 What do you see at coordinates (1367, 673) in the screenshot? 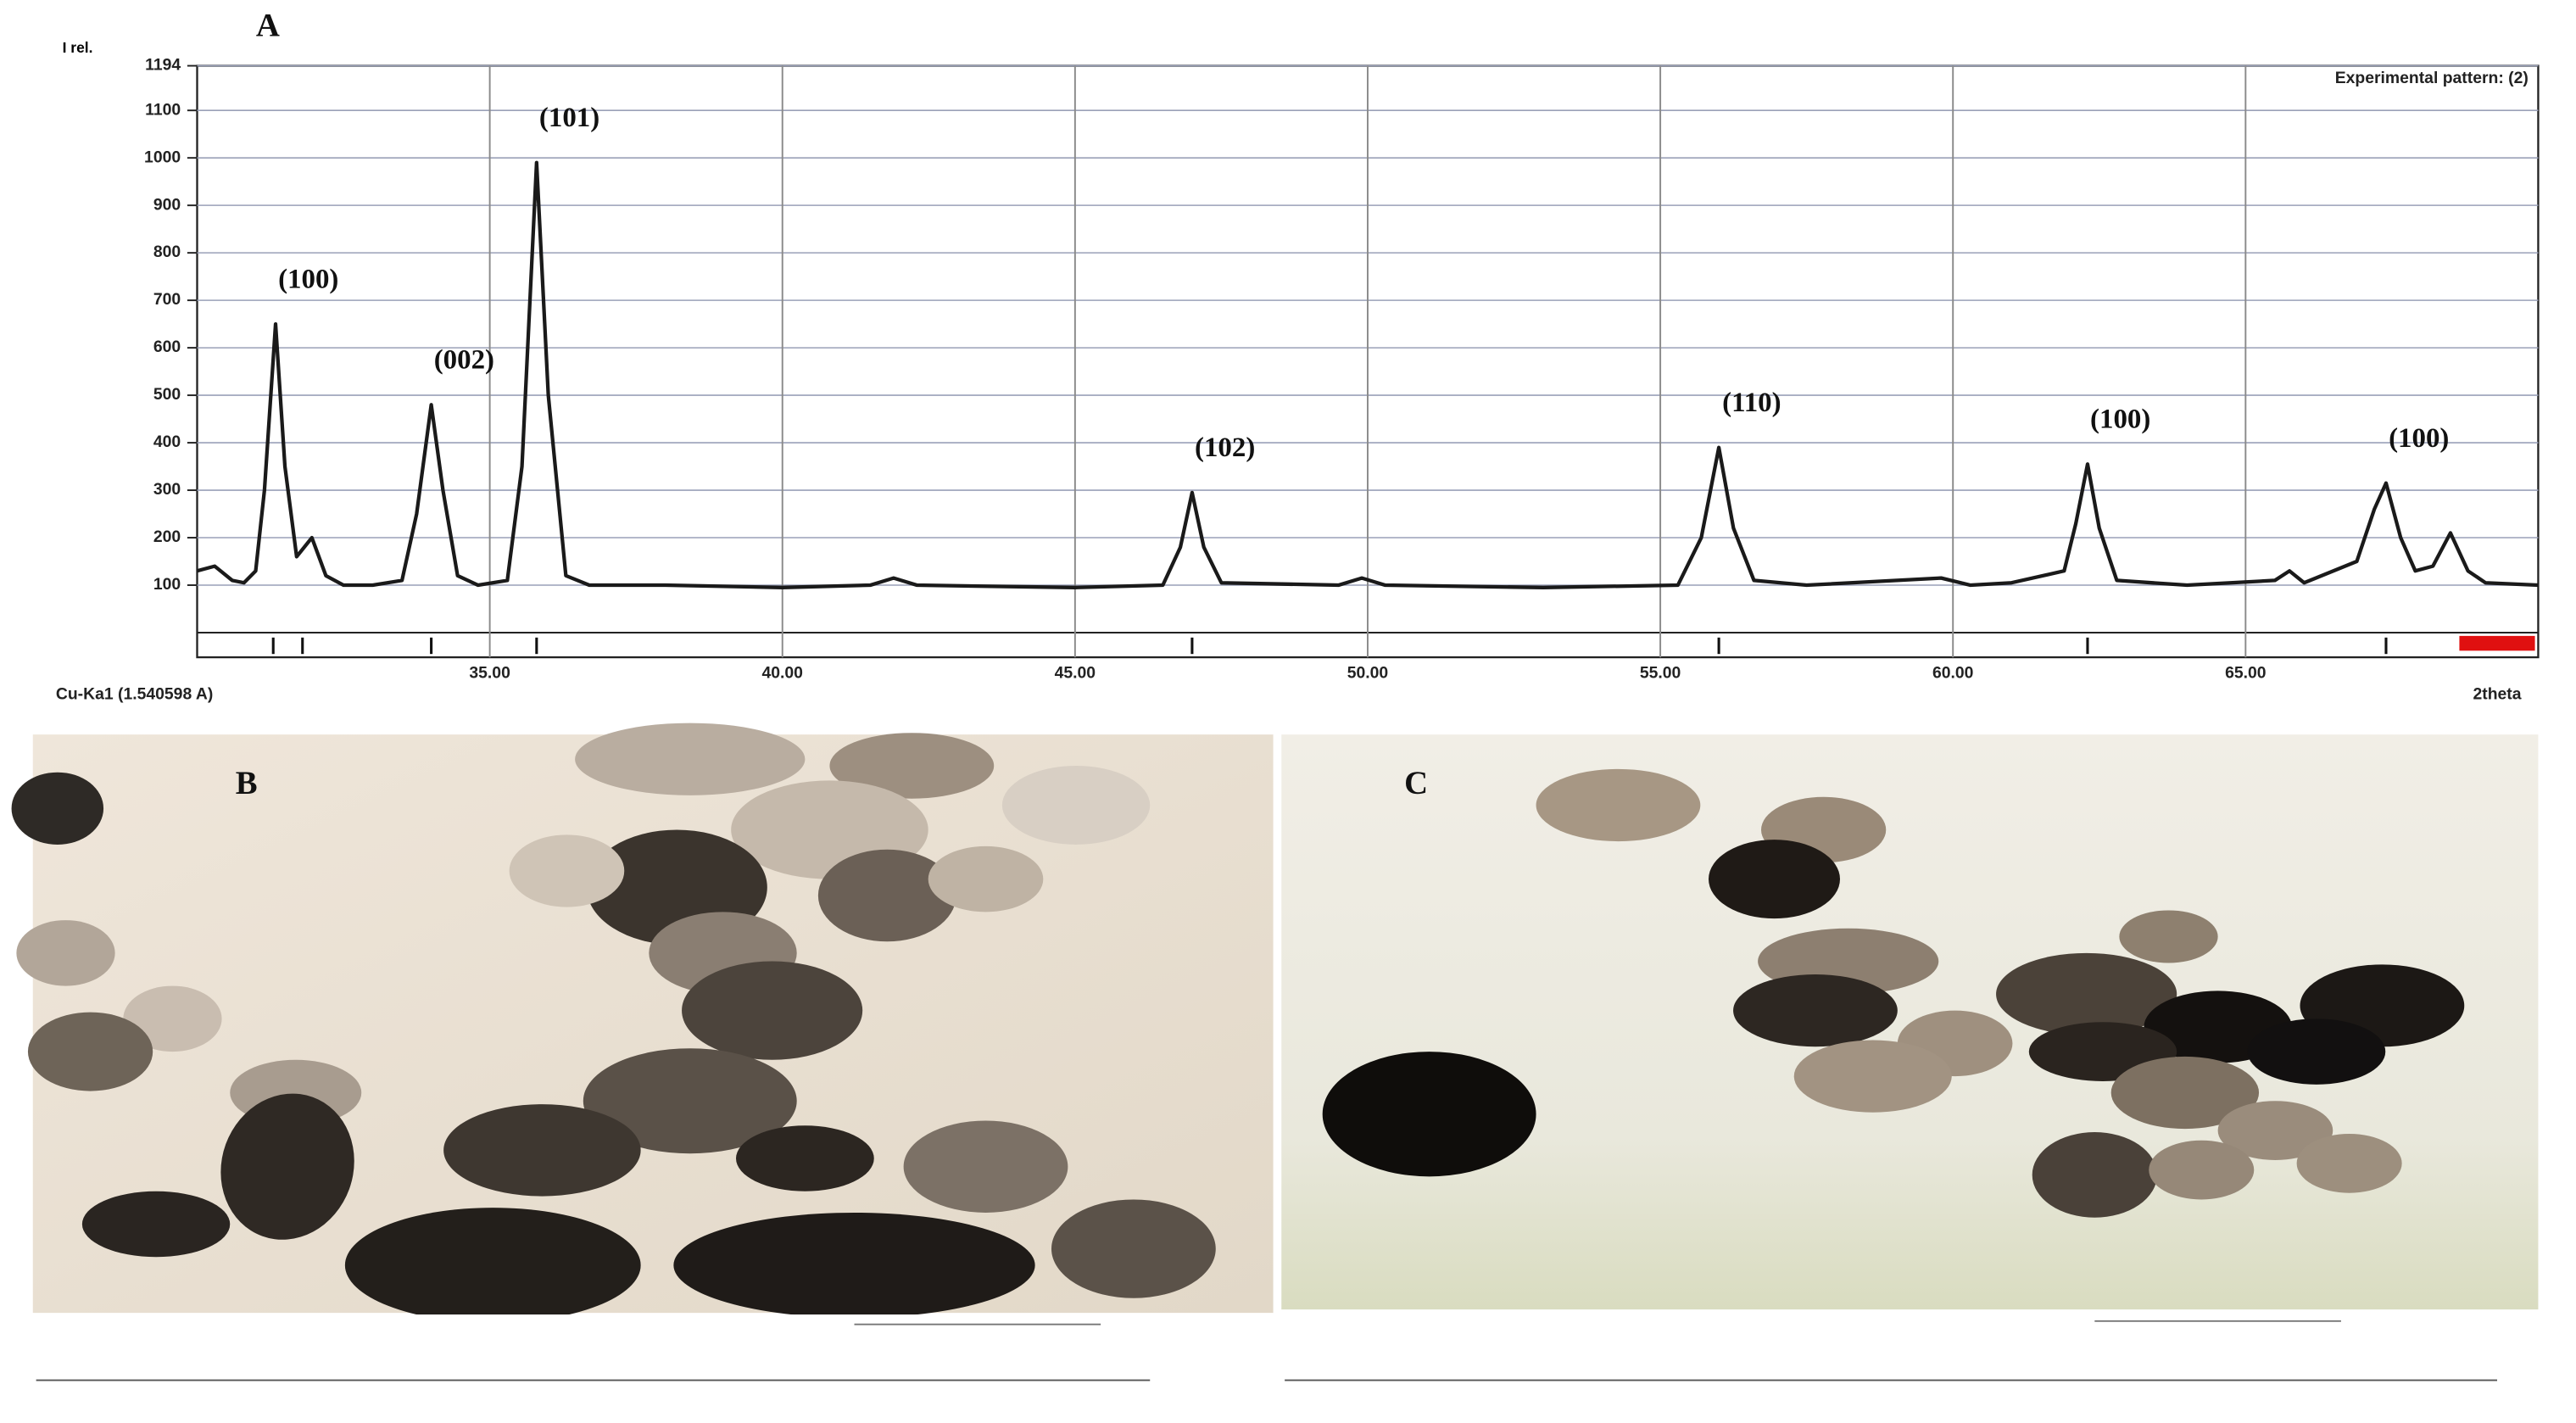
I see `x-tick-label: 50.00` at bounding box center [1367, 673].